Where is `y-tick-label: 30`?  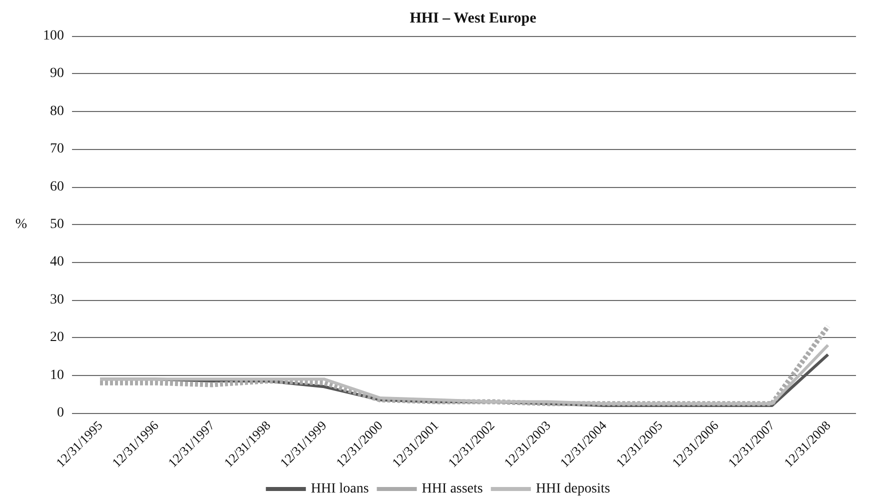
y-tick-label: 30 is located at coordinates (57, 300).